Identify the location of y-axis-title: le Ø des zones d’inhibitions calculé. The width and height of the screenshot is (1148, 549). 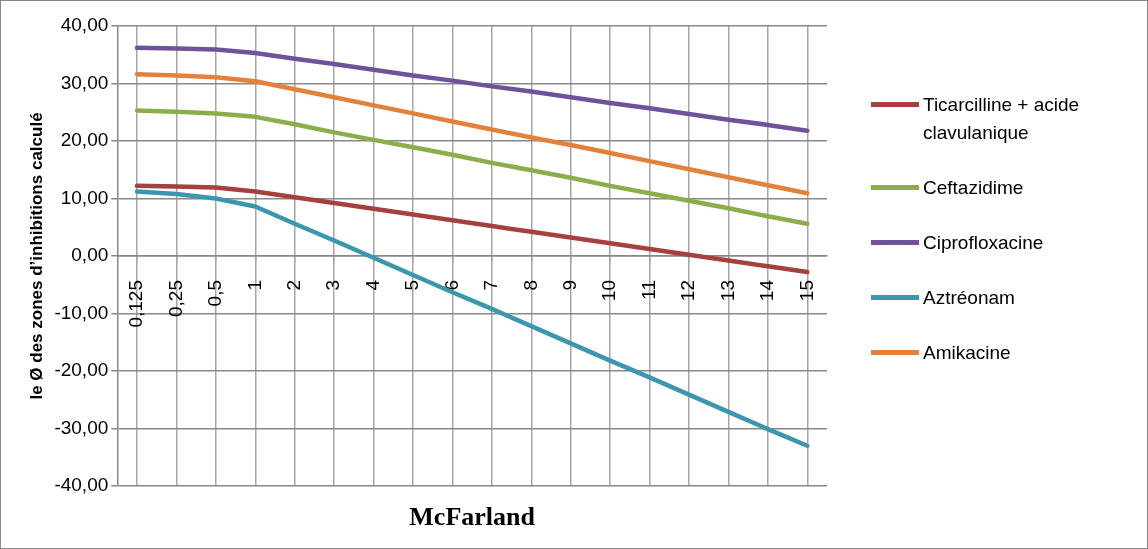
(36, 256).